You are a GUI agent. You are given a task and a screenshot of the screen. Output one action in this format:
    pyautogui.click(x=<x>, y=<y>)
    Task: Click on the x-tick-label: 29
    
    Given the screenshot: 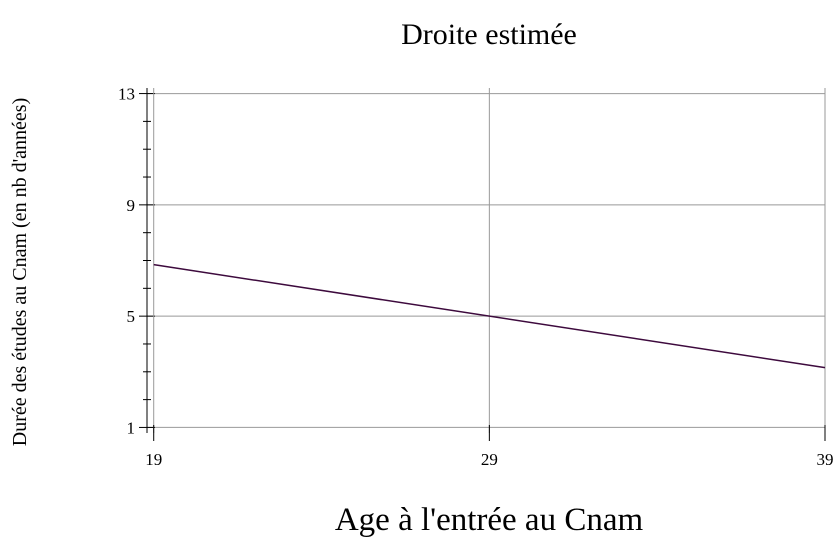 What is the action you would take?
    pyautogui.click(x=489, y=459)
    